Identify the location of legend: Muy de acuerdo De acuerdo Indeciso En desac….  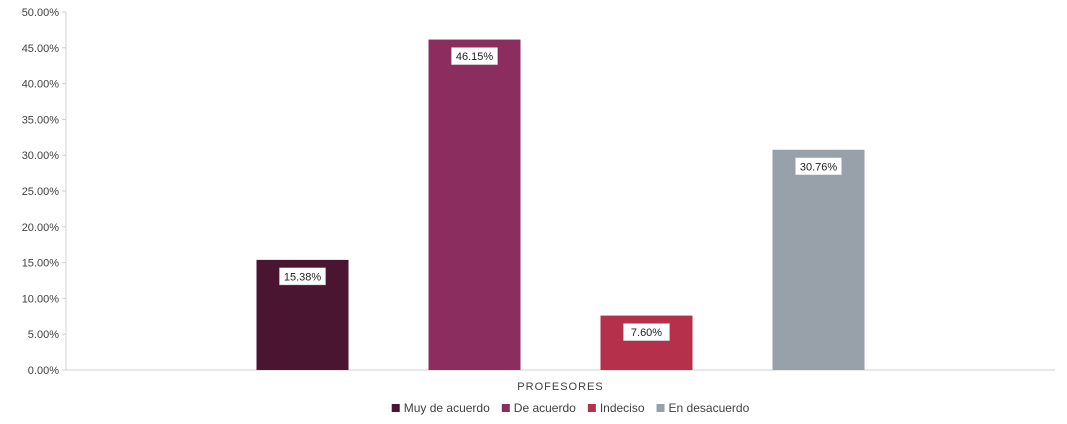
(570, 408).